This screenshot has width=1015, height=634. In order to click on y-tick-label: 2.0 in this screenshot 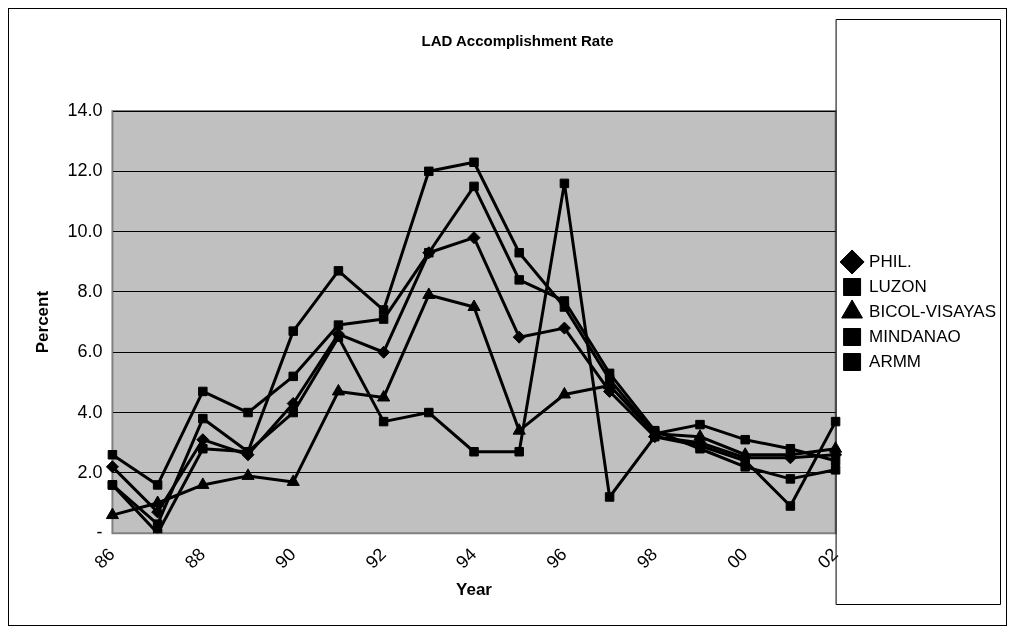, I will do `click(90, 471)`.